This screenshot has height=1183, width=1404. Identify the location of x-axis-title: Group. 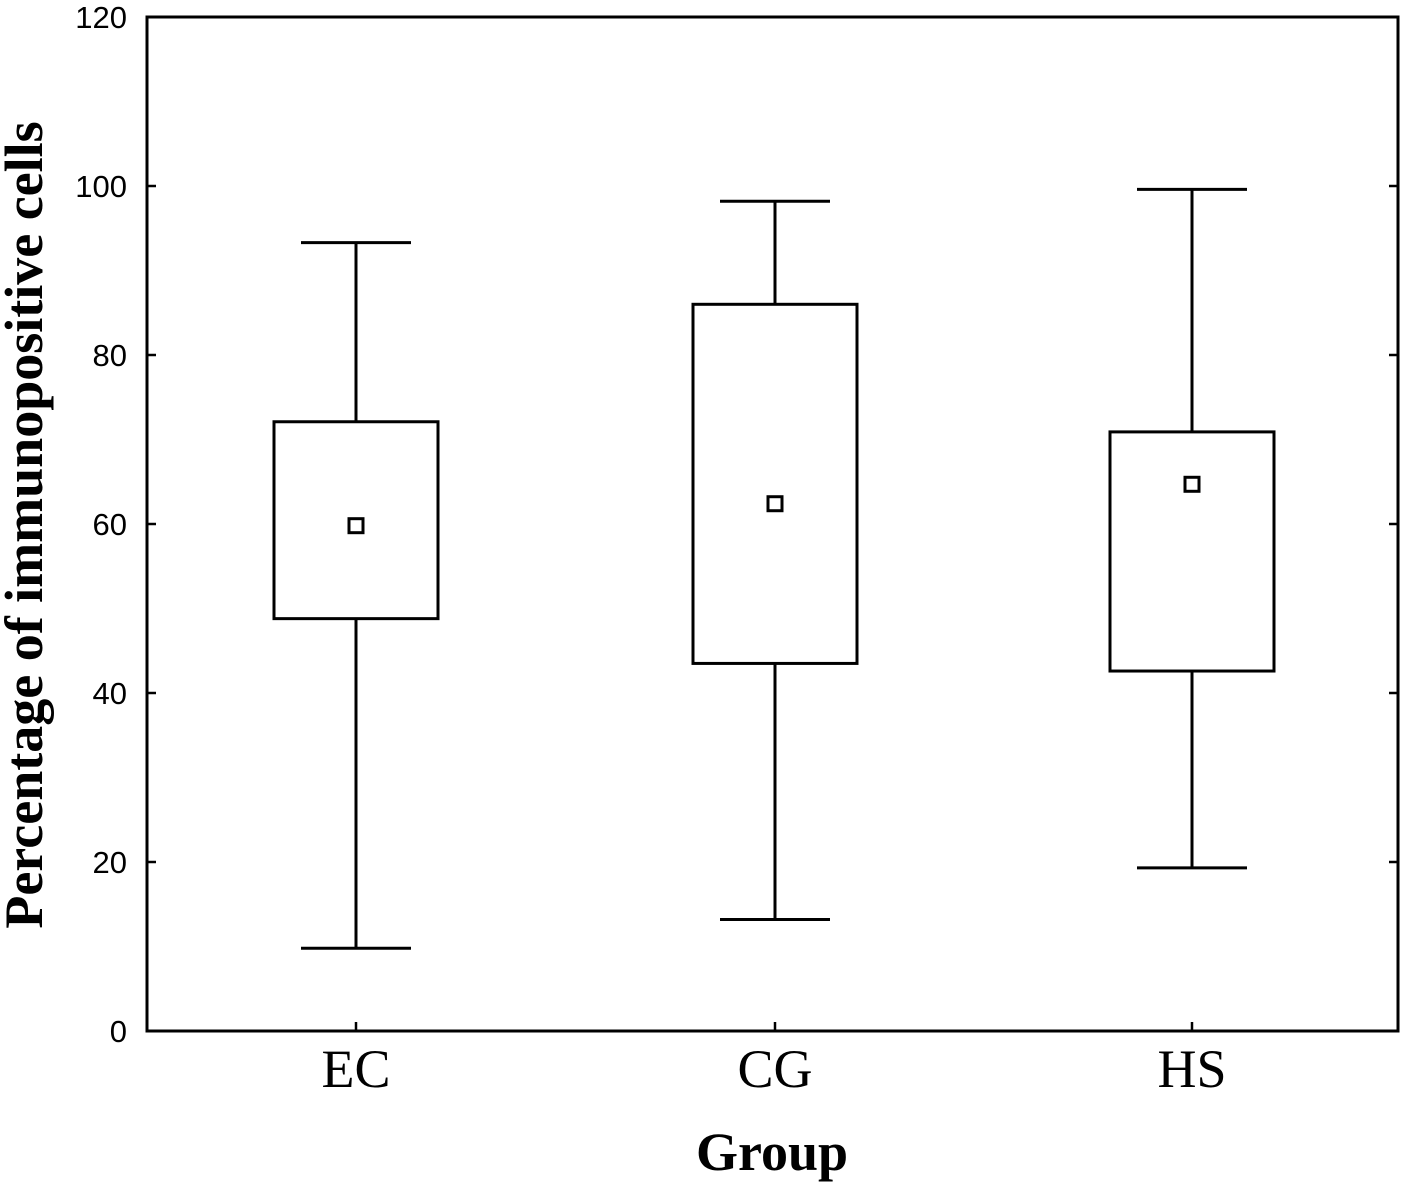
(772, 1152).